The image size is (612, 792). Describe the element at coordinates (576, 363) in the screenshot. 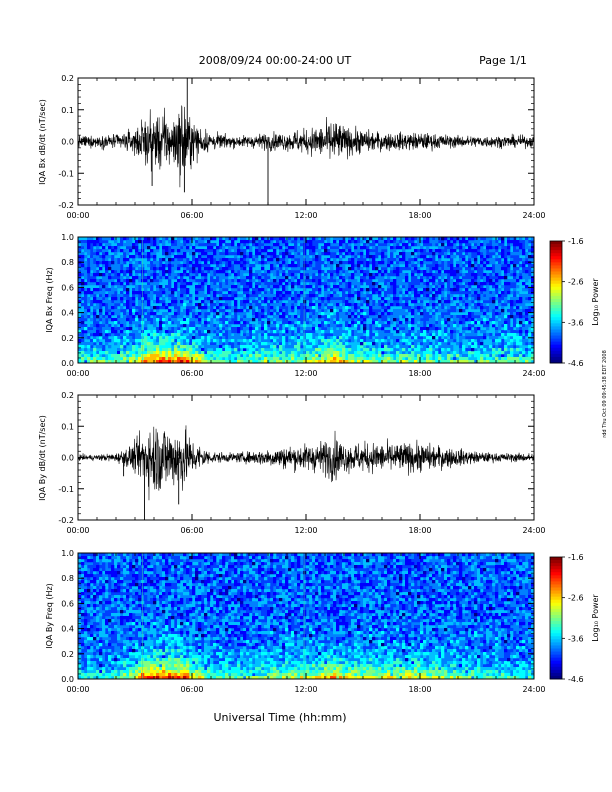

I see `colorbar-tick-label: -4.6` at that location.